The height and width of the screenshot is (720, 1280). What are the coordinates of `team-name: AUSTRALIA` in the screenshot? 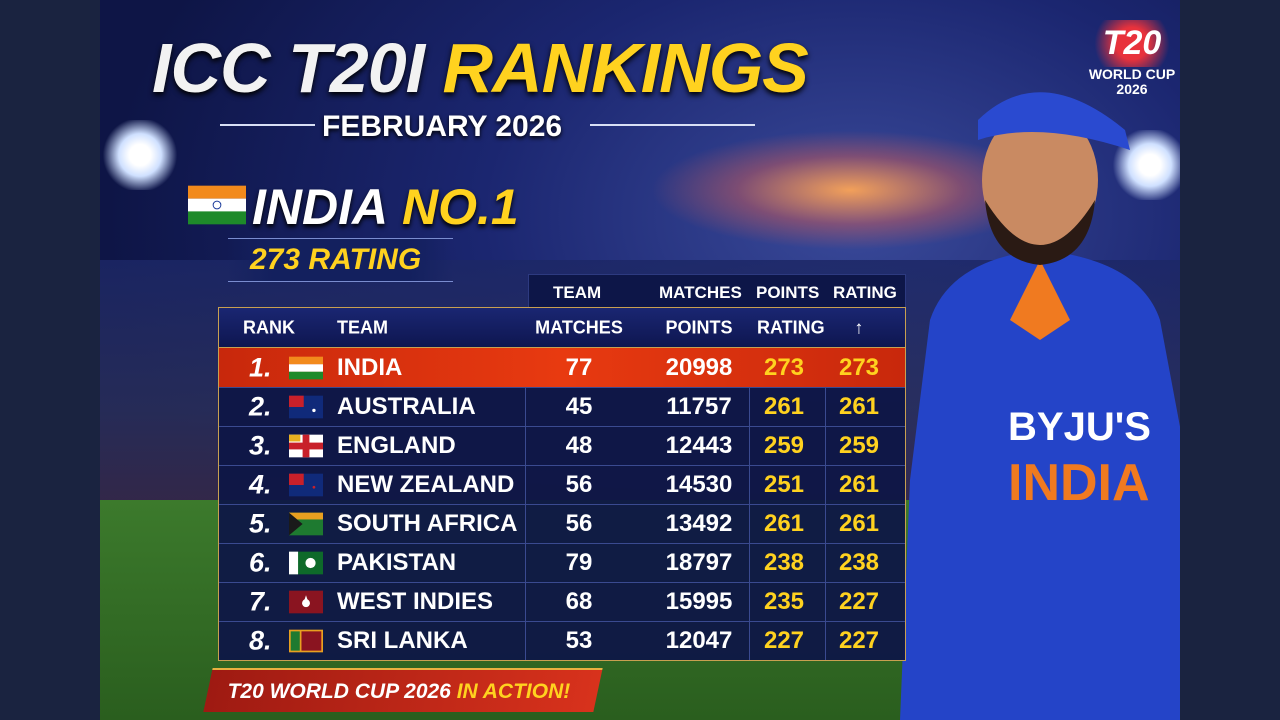 It's located at (406, 406).